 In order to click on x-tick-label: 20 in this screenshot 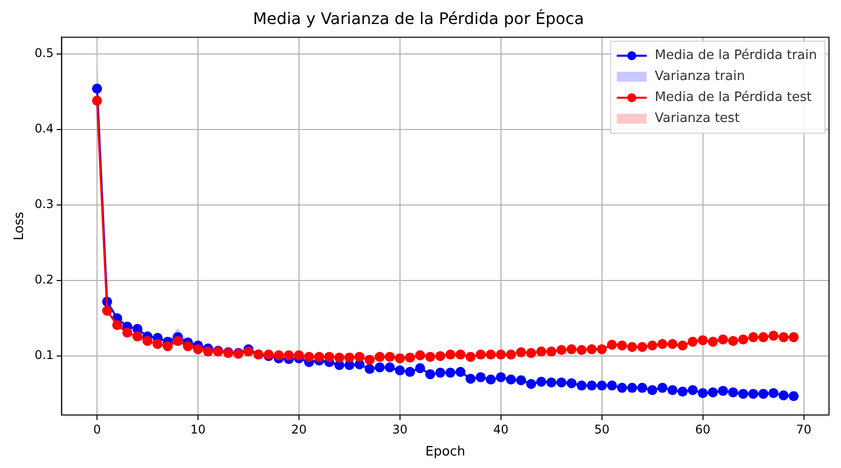, I will do `click(299, 429)`.